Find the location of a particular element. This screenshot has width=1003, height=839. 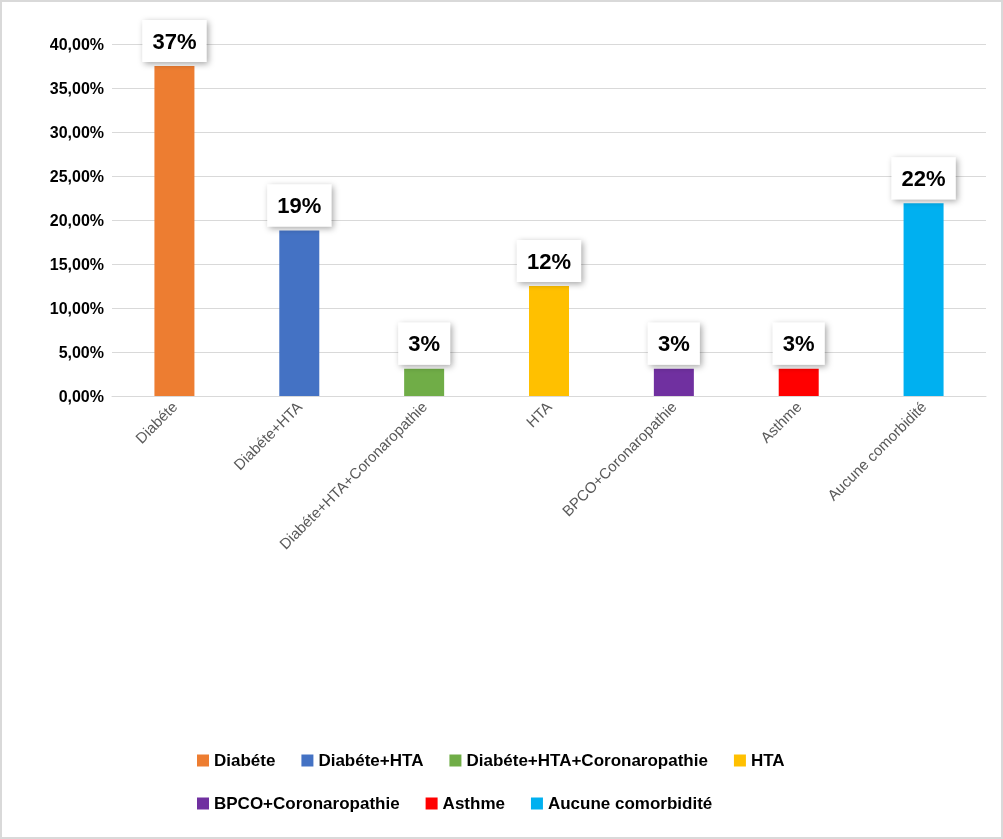

y-tick-label: 35,00% is located at coordinates (76, 88).